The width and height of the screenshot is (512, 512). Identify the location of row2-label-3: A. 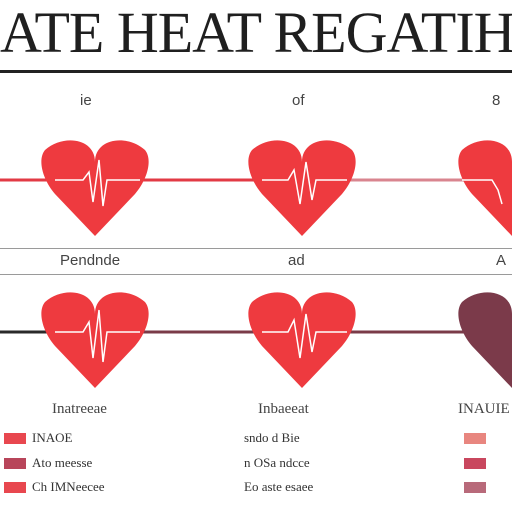
(501, 260).